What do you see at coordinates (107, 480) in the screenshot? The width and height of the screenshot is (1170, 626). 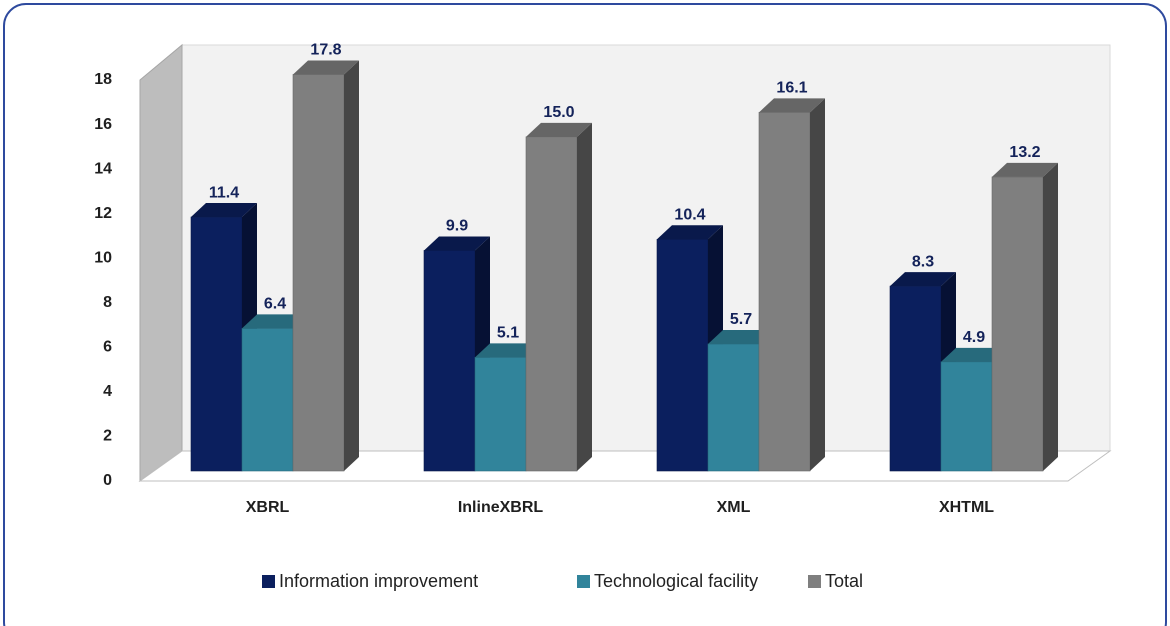 I see `y-tick-label: 0` at bounding box center [107, 480].